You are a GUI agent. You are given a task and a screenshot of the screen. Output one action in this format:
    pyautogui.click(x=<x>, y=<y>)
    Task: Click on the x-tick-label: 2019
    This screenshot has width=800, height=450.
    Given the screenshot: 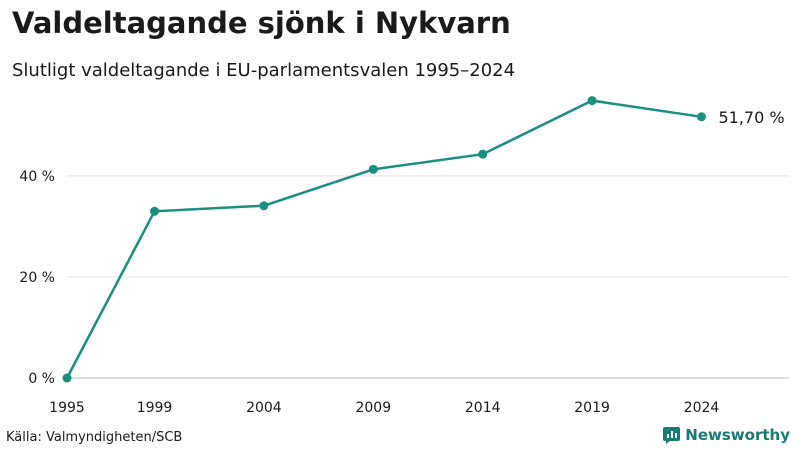 What is the action you would take?
    pyautogui.click(x=592, y=408)
    